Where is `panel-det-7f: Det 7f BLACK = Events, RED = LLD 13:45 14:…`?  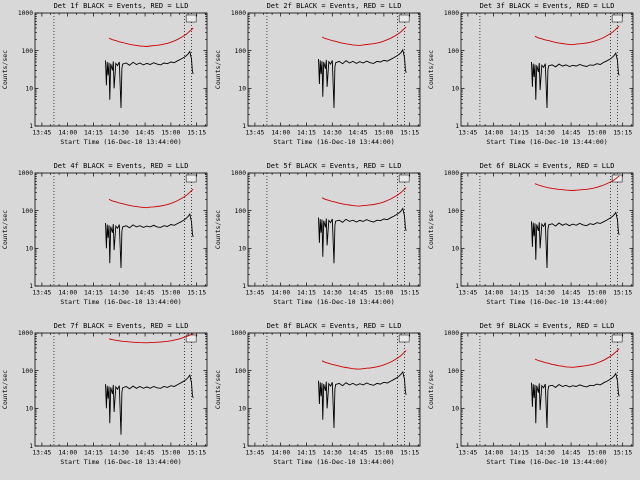 panel-det-7f: Det 7f BLACK = Events, RED = LLD 13:45 14:… is located at coordinates (106, 400).